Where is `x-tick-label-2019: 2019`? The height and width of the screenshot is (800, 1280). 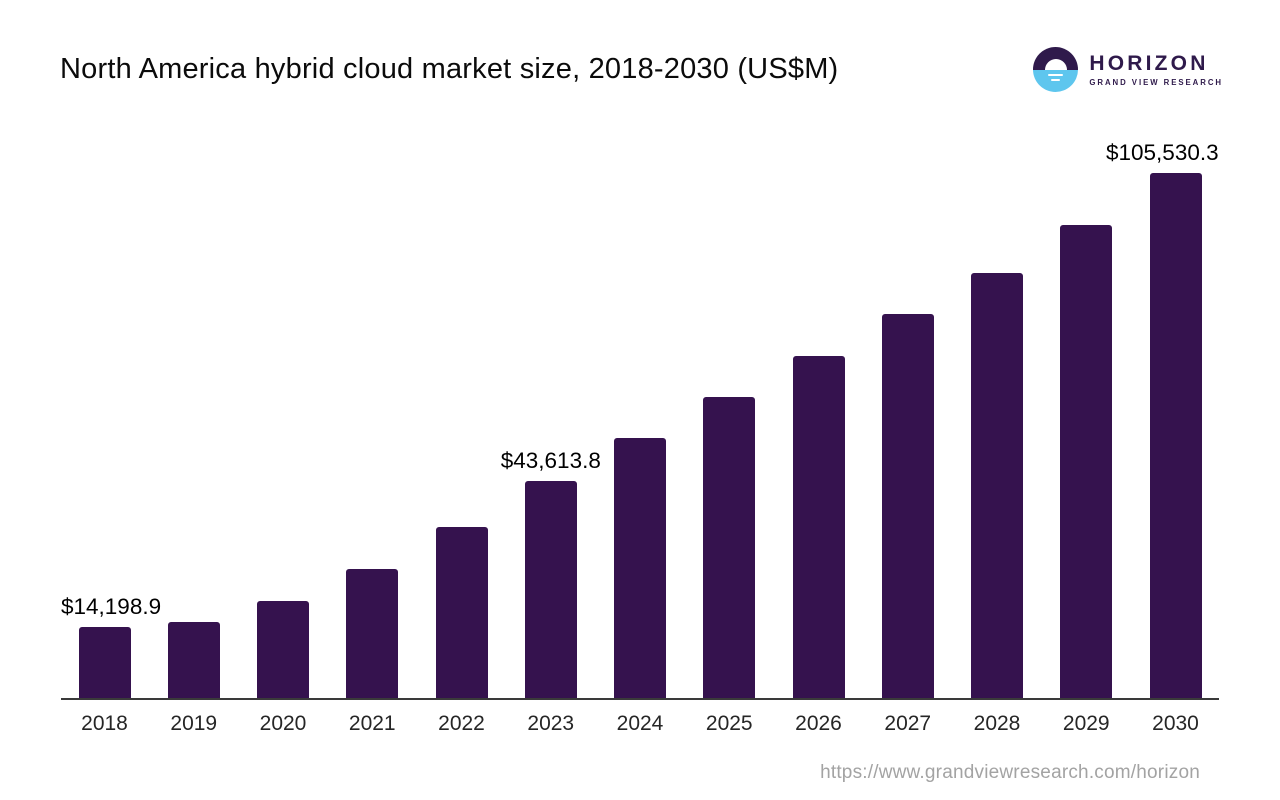 x-tick-label-2019: 2019 is located at coordinates (194, 723).